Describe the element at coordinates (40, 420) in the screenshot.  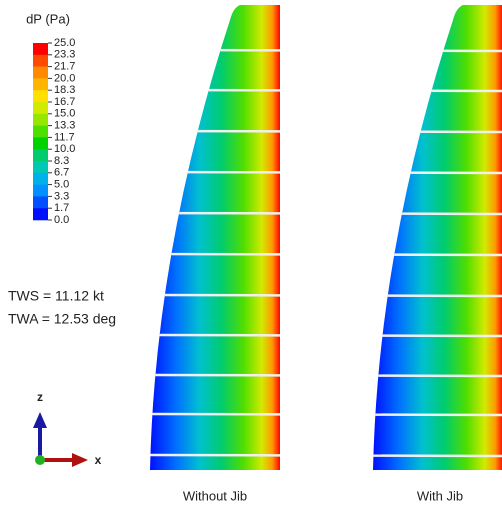
I see `z-arrowhead` at that location.